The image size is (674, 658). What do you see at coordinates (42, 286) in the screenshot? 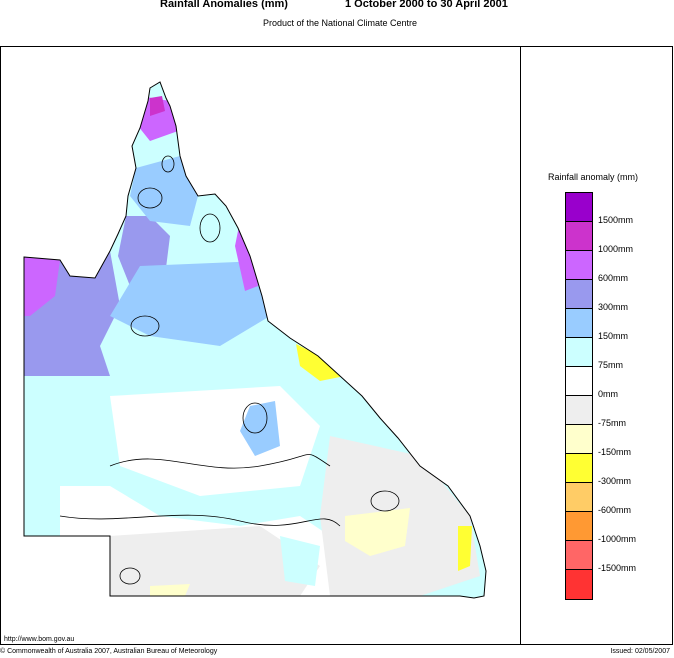
I see `anomaly-region-far-west` at bounding box center [42, 286].